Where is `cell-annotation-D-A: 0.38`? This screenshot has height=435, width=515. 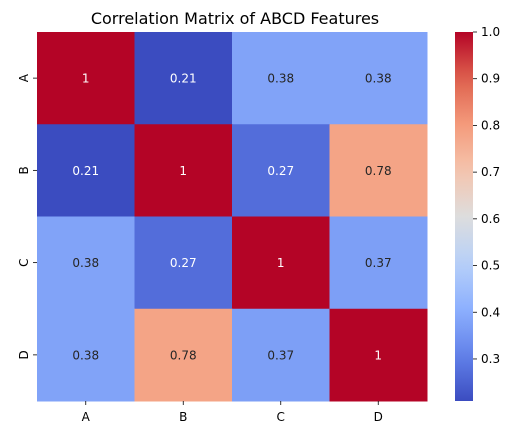
cell-annotation-D-A: 0.38 is located at coordinates (85, 355).